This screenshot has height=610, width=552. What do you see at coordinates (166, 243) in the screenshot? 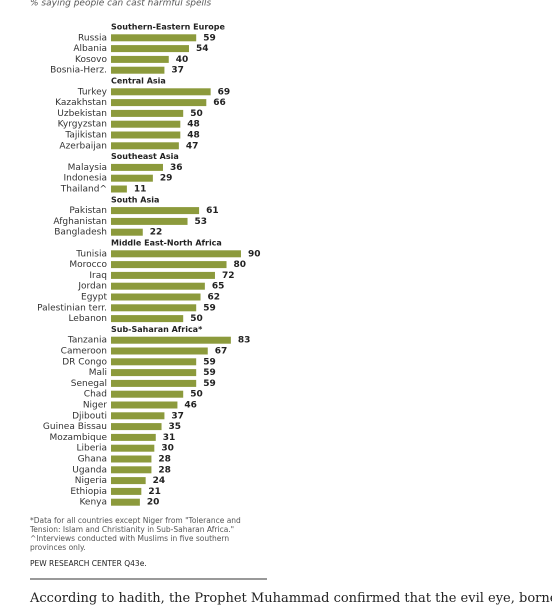
I see `group-label: Middle East-North Africa` at bounding box center [166, 243].